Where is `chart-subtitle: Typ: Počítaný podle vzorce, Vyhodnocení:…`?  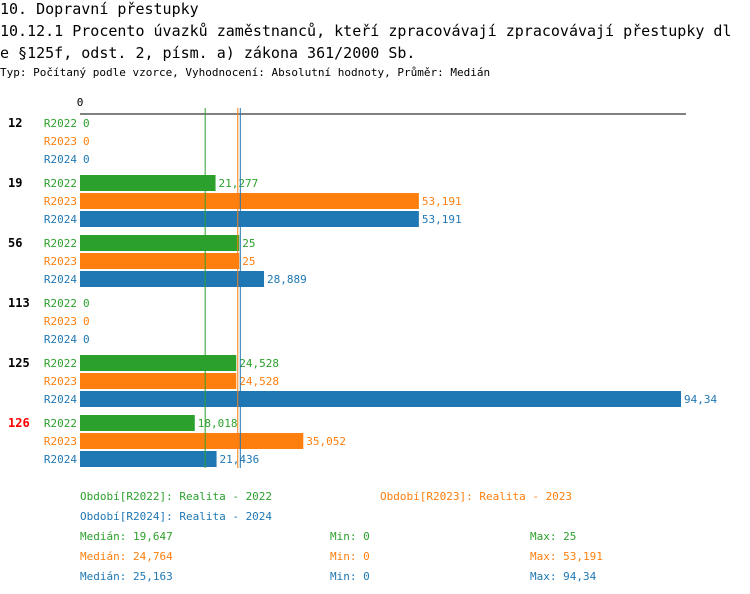 chart-subtitle: Typ: Počítaný podle vzorce, Vyhodnocení:… is located at coordinates (245, 72).